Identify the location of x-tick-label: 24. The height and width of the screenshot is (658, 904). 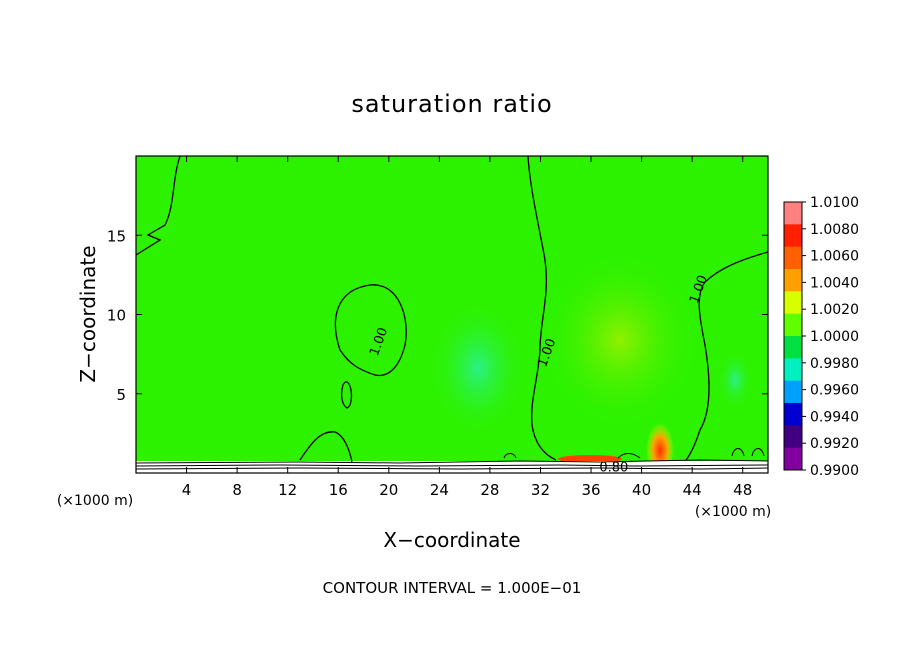
(439, 490).